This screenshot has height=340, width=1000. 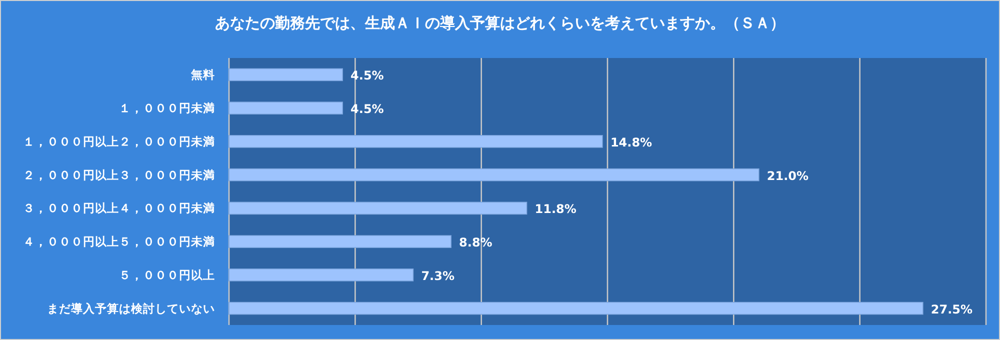 I want to click on y-tick-label: １，０００円未満, so click(x=167, y=108).